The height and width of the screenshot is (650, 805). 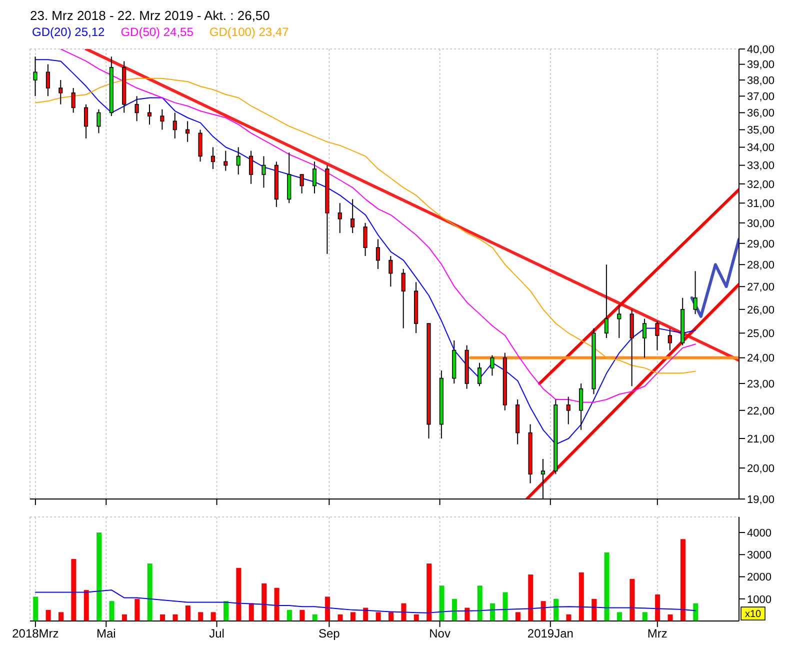 What do you see at coordinates (759, 578) in the screenshot?
I see `y-tick-label: 2000` at bounding box center [759, 578].